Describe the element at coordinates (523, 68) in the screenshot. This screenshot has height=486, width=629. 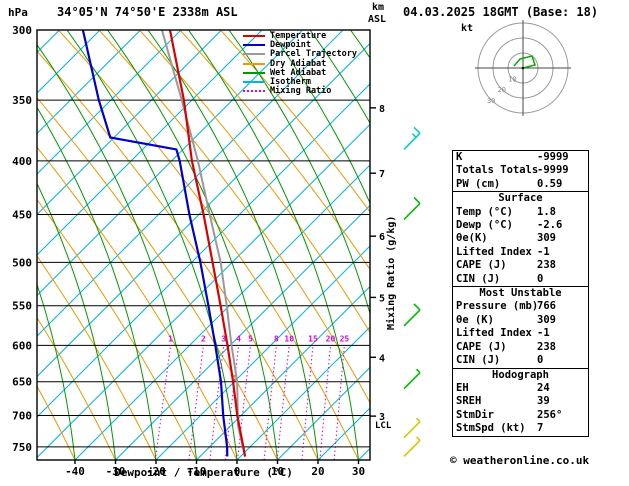
I see `hodograph-origin` at that location.